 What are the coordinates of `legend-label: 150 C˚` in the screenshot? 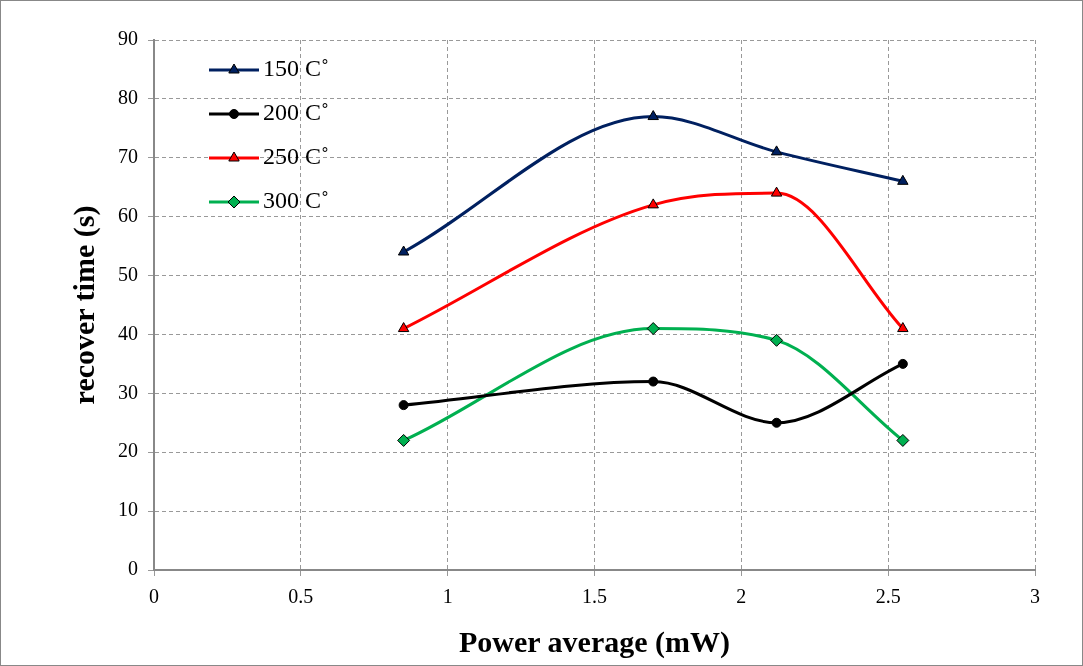 It's located at (296, 68).